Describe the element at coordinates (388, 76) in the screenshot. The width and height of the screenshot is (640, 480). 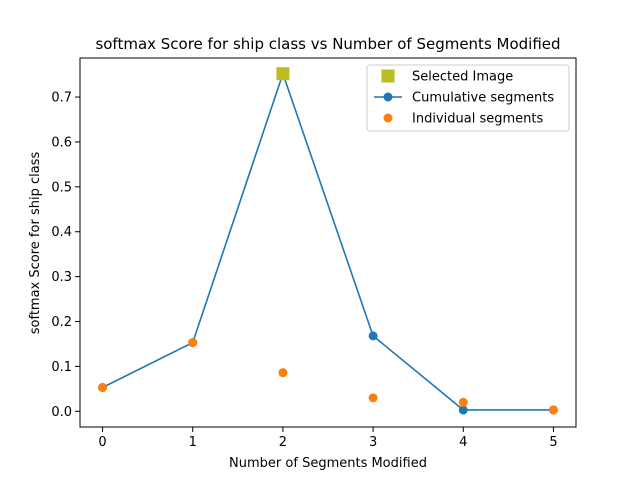
I see `legend-selected-image-swatch` at that location.